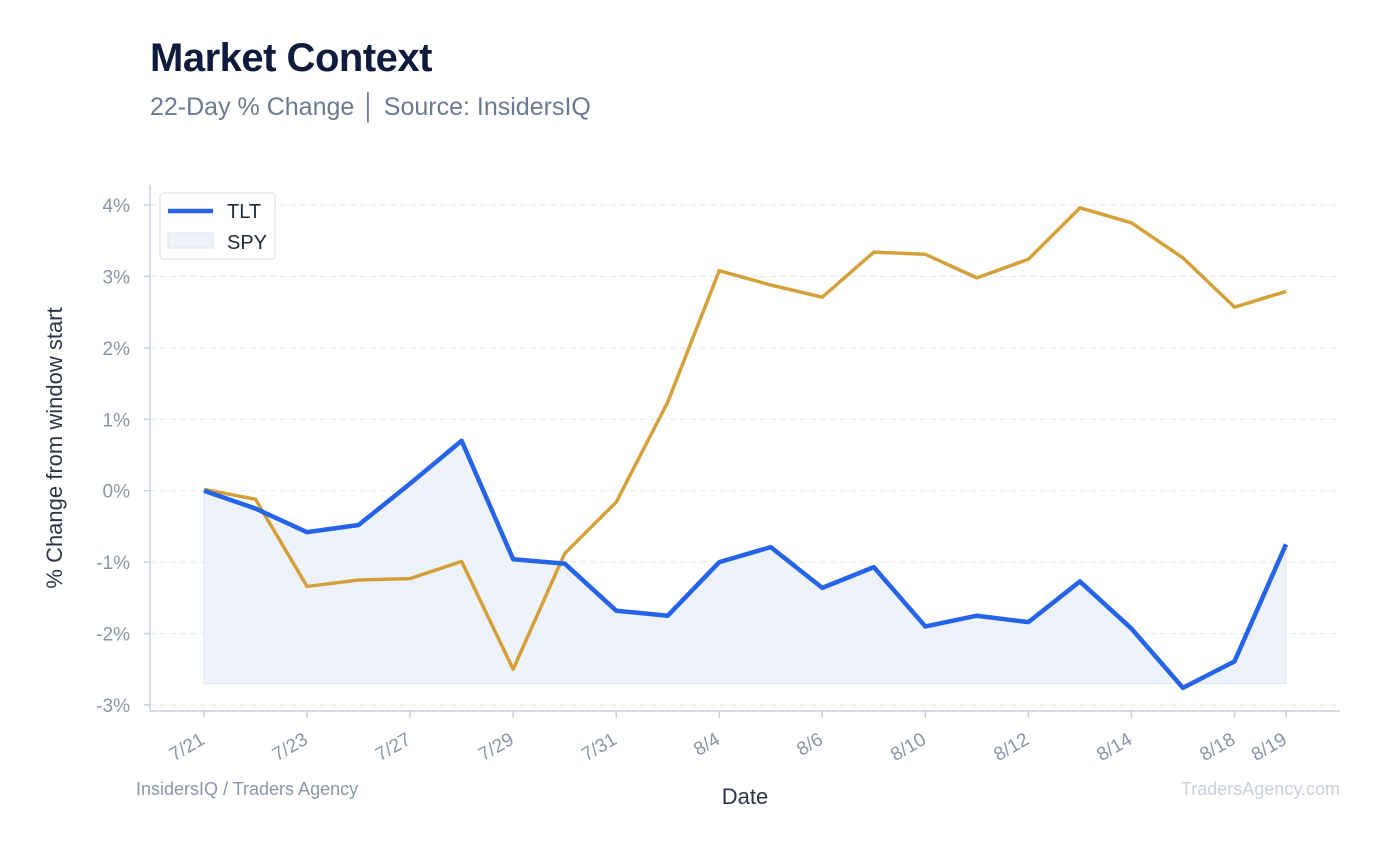 The width and height of the screenshot is (1385, 854). Describe the element at coordinates (54, 447) in the screenshot. I see `y-axis-label: % Change from window start` at that location.